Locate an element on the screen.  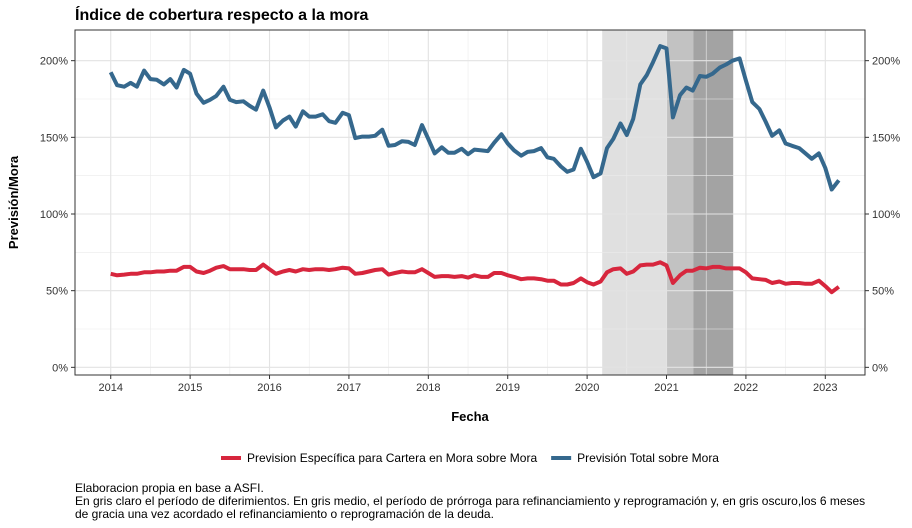
x-tick-label: 2017 is located at coordinates (349, 388).